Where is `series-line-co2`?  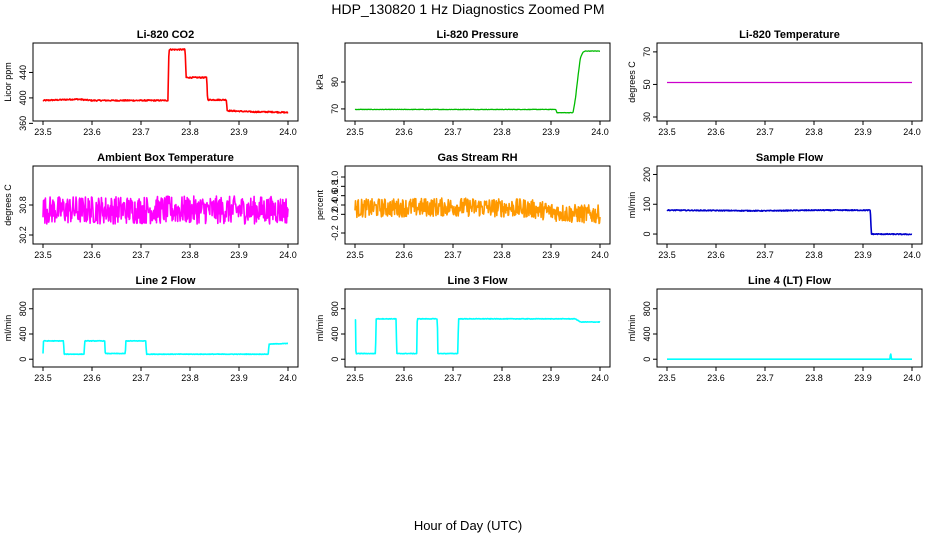 series-line-co2 is located at coordinates (165, 81).